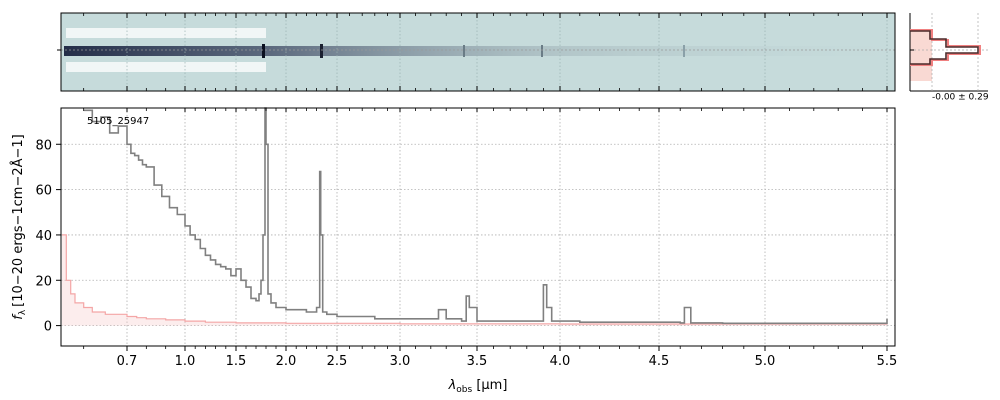  I want to click on x-axis-label-symbol: λ, so click(452, 385).